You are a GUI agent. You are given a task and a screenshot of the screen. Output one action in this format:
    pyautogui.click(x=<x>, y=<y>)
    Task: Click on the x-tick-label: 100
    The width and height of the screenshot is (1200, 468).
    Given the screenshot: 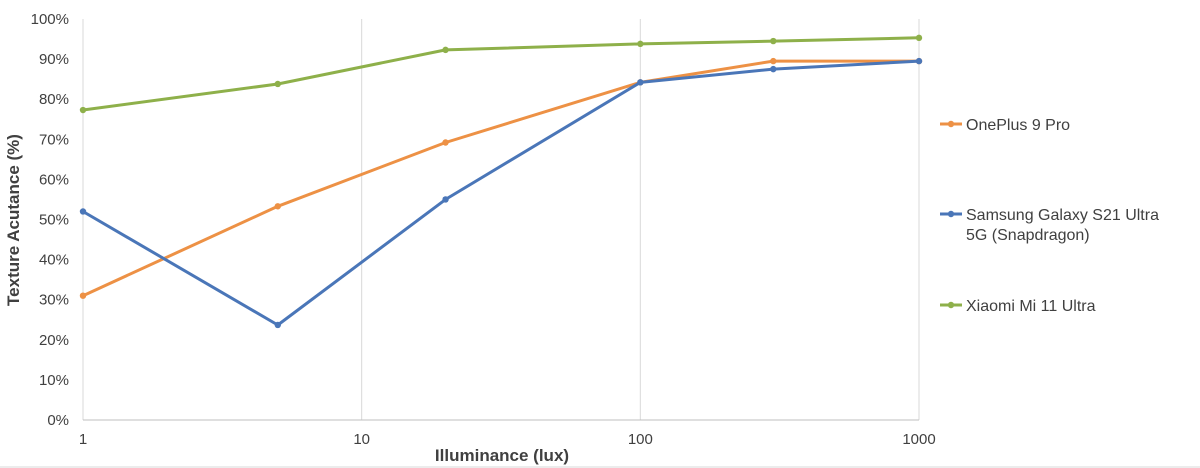 What is the action you would take?
    pyautogui.click(x=640, y=439)
    